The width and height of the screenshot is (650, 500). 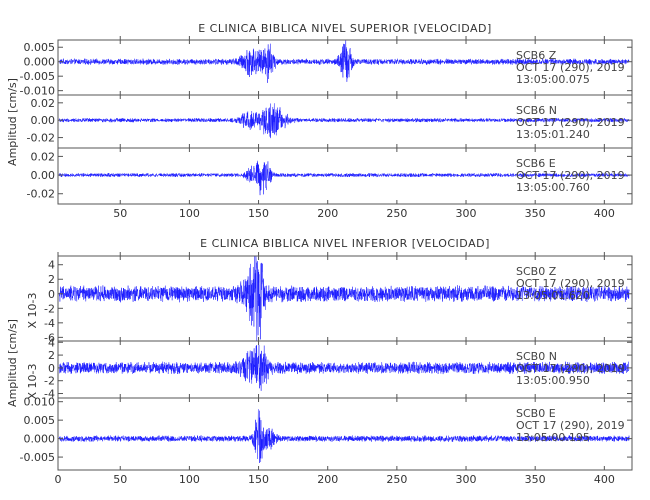 What do you see at coordinates (40, 402) in the screenshot?
I see `y-tick-label: 0.010` at bounding box center [40, 402].